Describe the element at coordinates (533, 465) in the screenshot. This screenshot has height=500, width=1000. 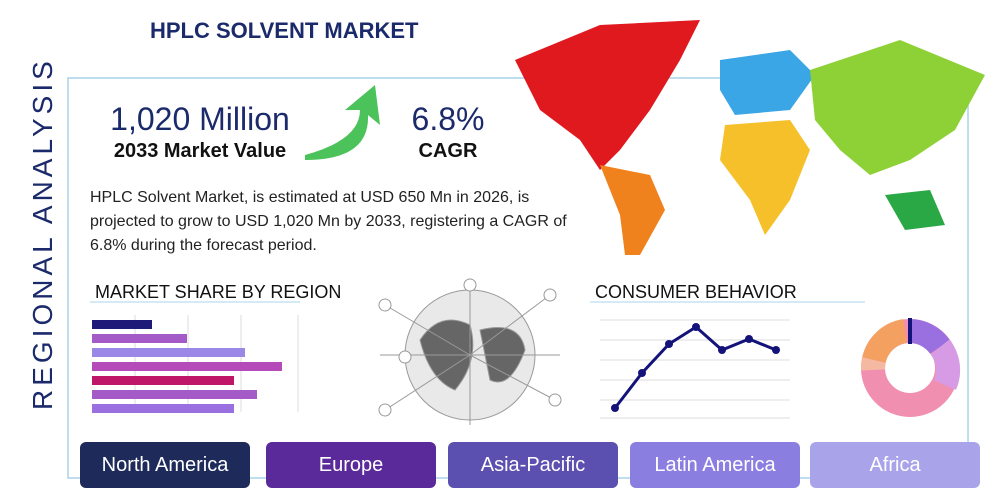
I see `region-button: Asia-Pacific` at that location.